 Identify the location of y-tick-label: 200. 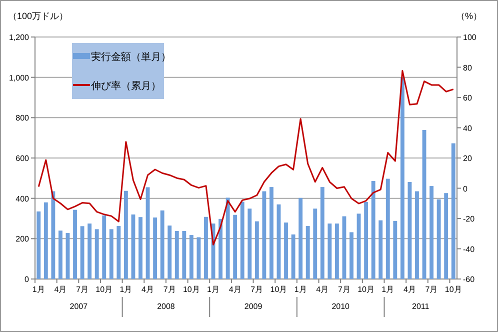
(23, 239).